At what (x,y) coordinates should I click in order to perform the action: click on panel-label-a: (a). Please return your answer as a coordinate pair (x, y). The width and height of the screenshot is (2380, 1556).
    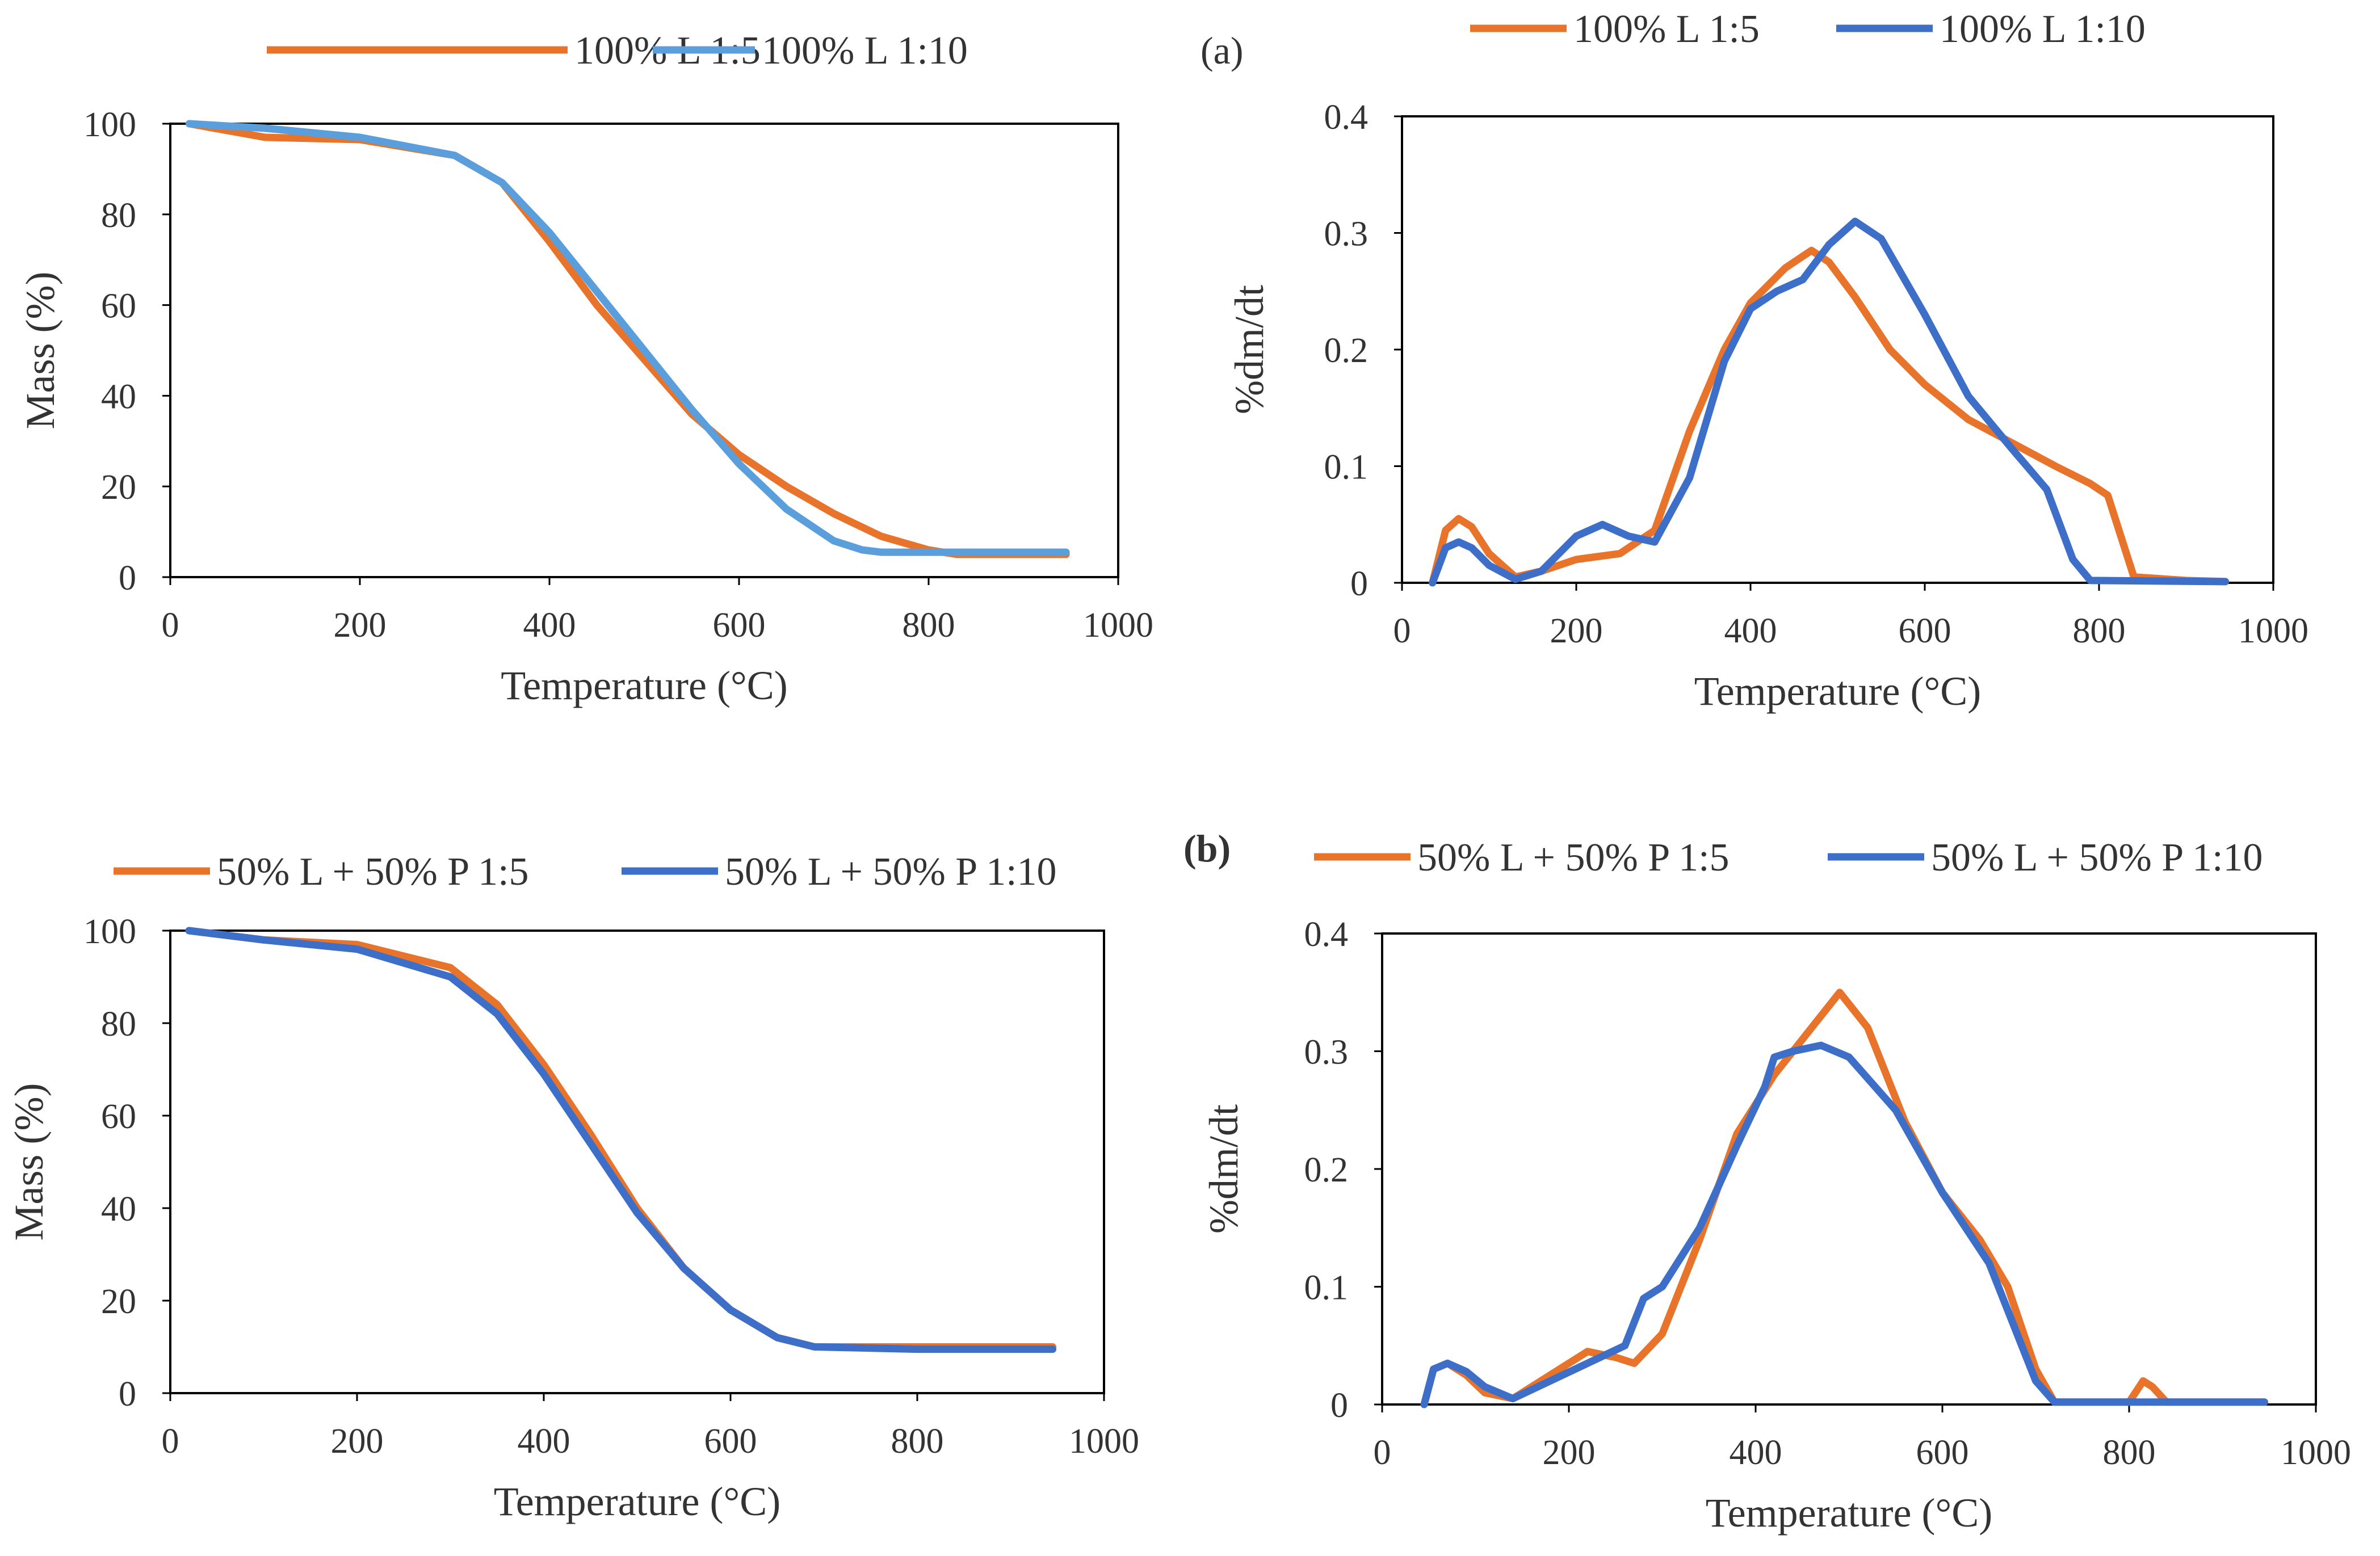
    Looking at the image, I should click on (1222, 50).